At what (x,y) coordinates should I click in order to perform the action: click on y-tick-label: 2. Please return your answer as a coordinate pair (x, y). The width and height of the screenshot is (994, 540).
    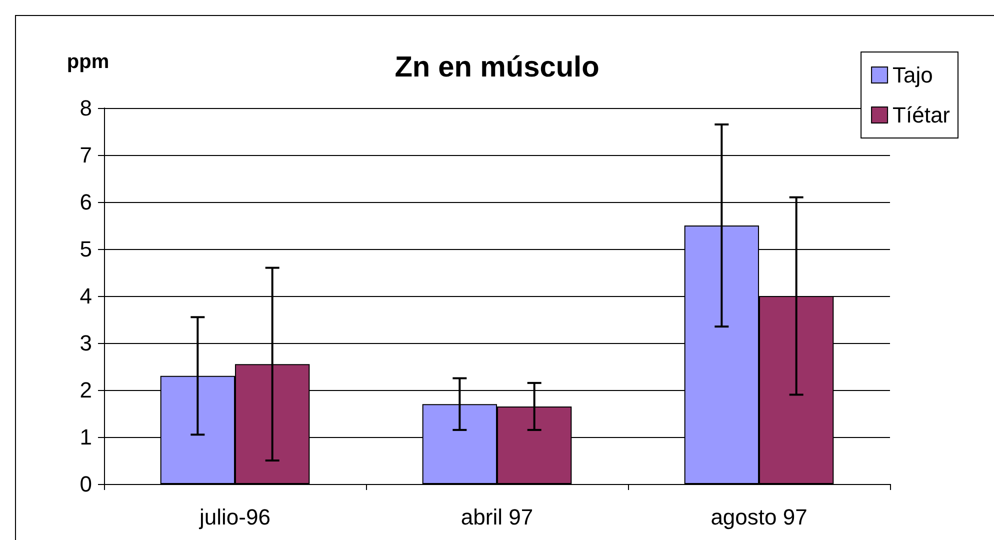
    Looking at the image, I should click on (86, 390).